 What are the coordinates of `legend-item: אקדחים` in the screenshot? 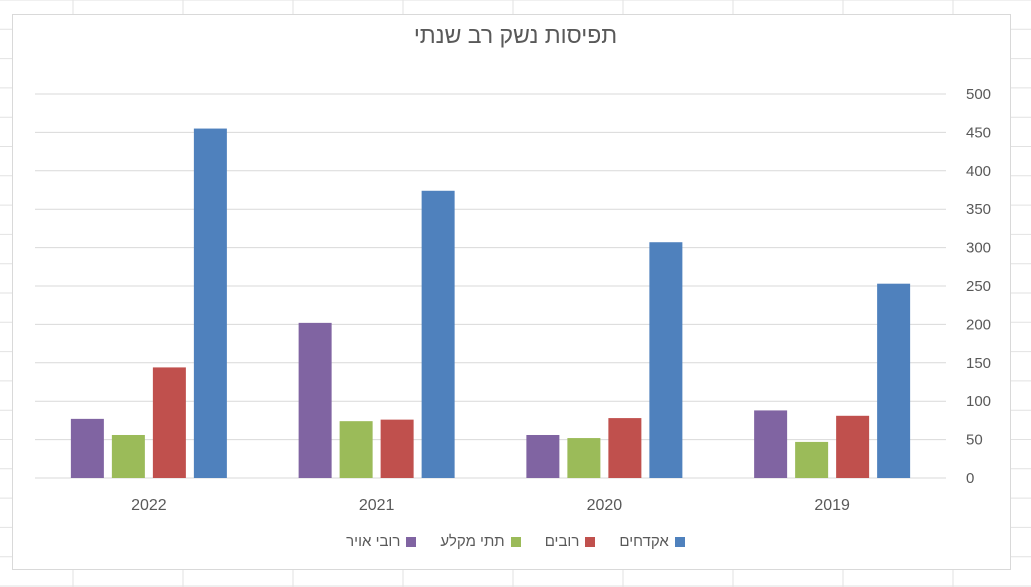 It's located at (652, 541).